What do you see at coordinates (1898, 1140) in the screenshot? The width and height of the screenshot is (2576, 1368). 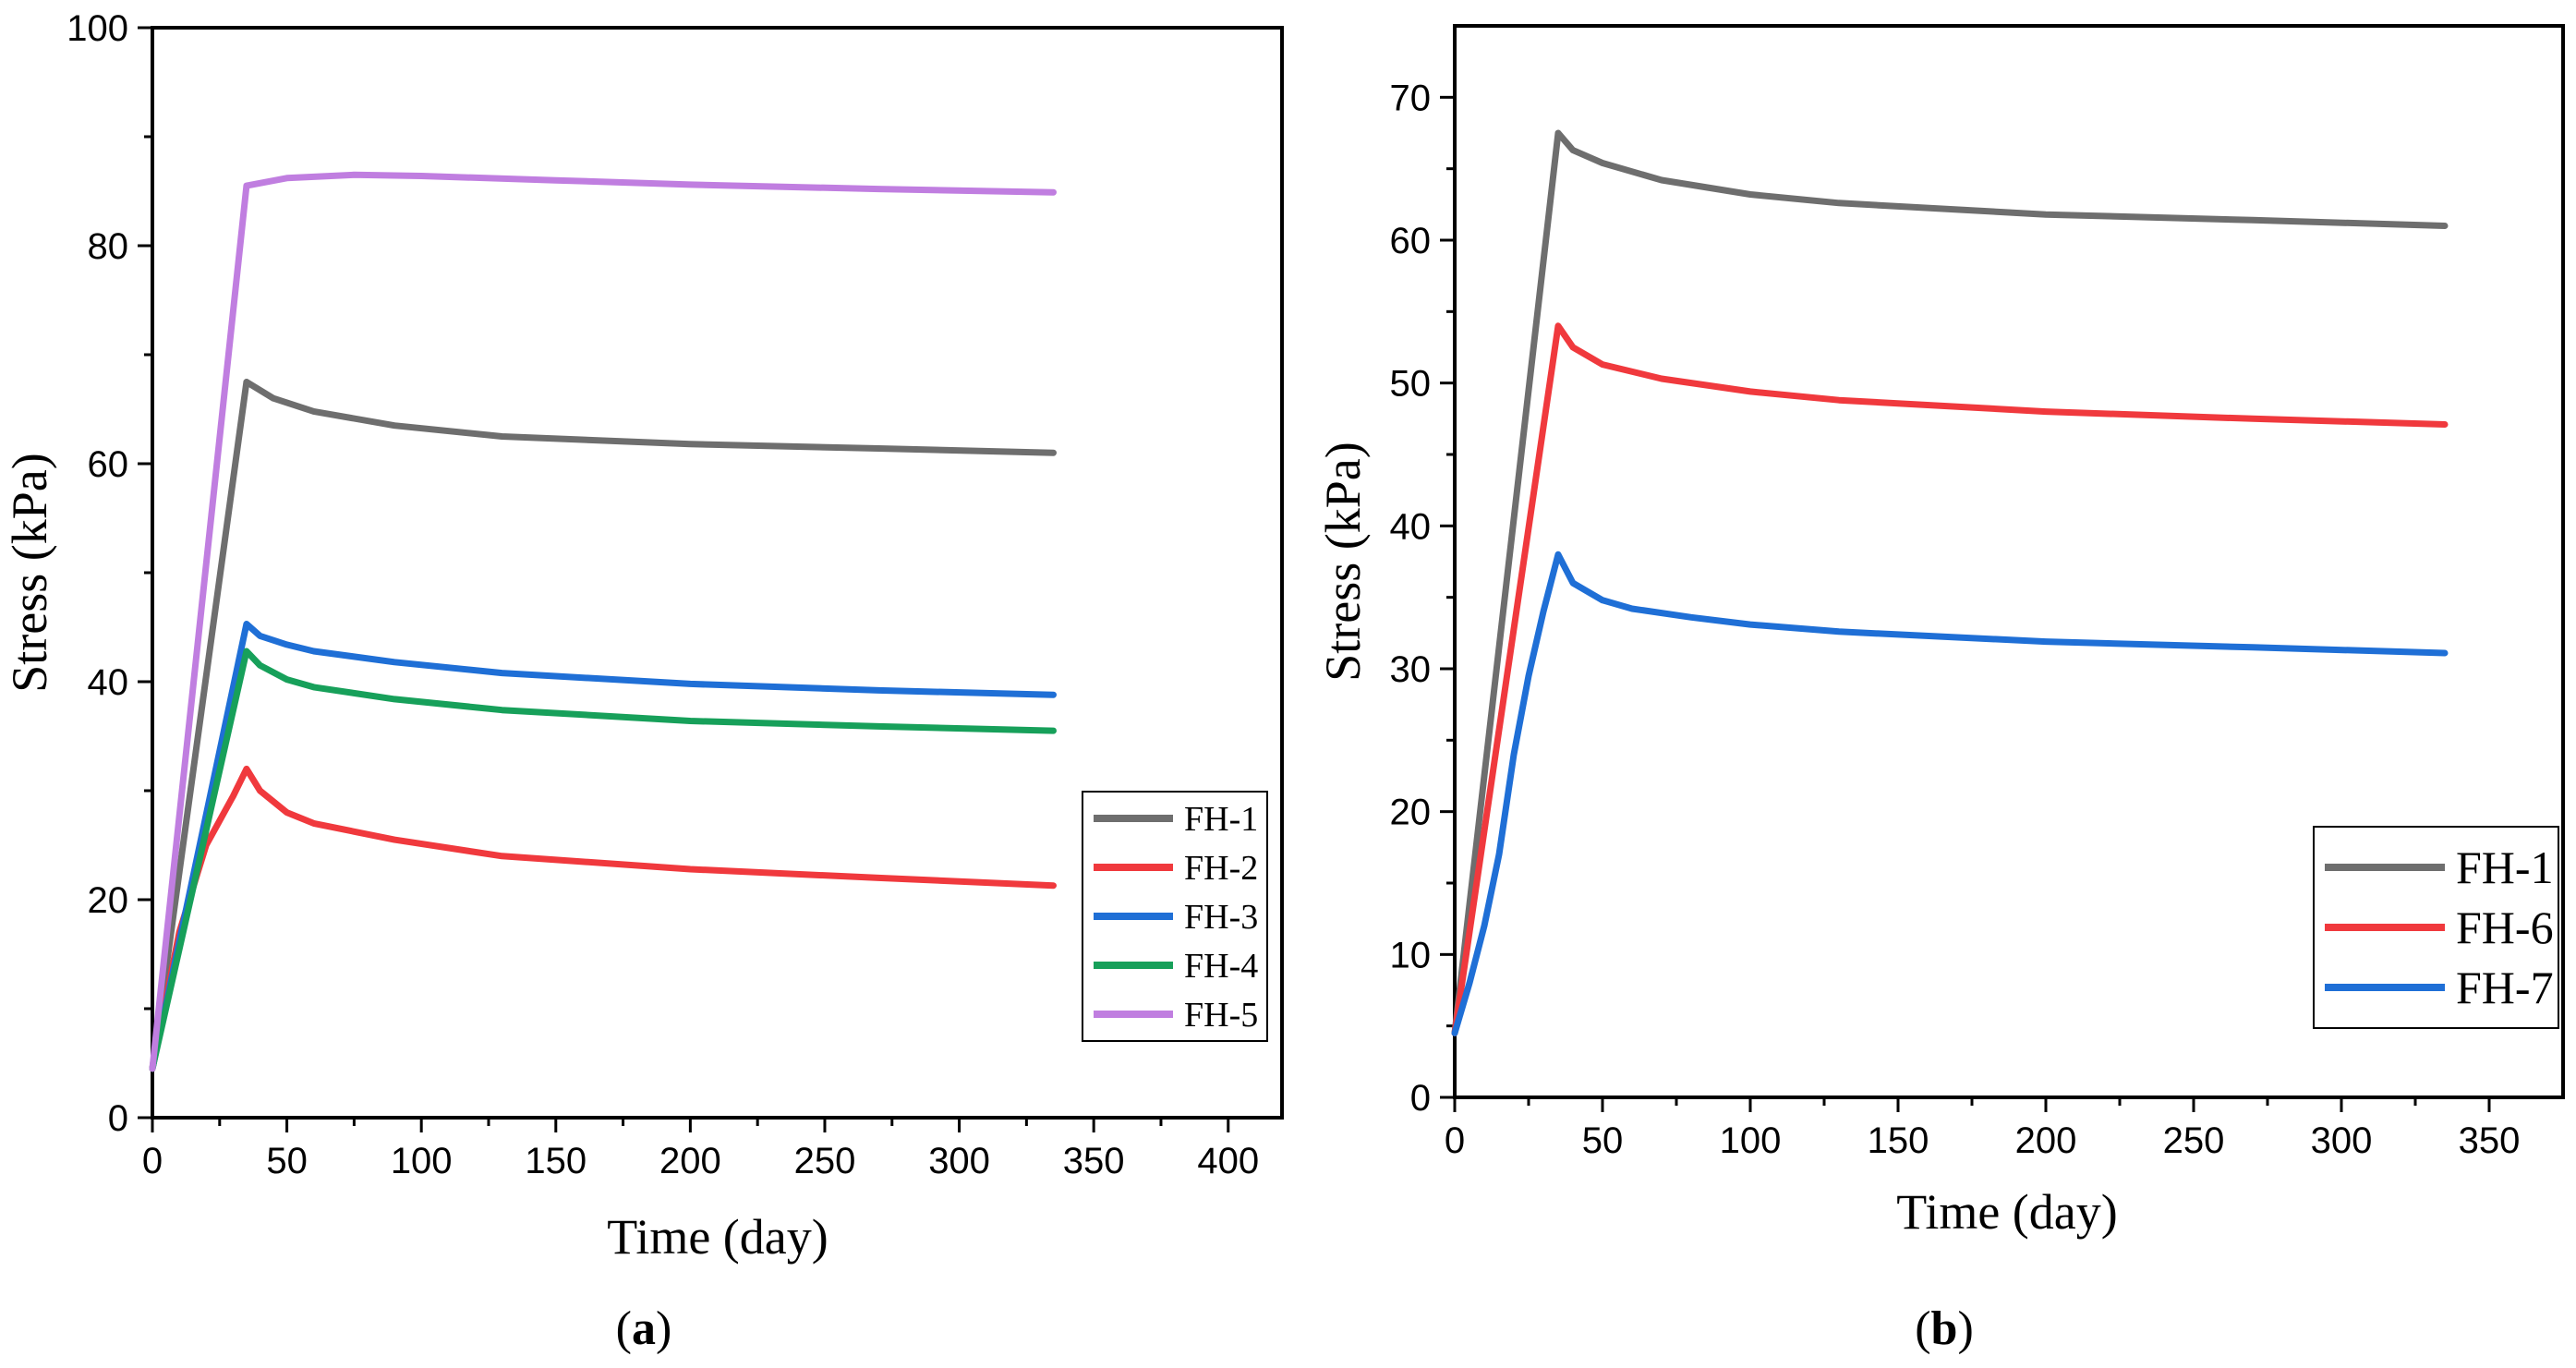 I see `chart-b-x-tick-label: 150` at bounding box center [1898, 1140].